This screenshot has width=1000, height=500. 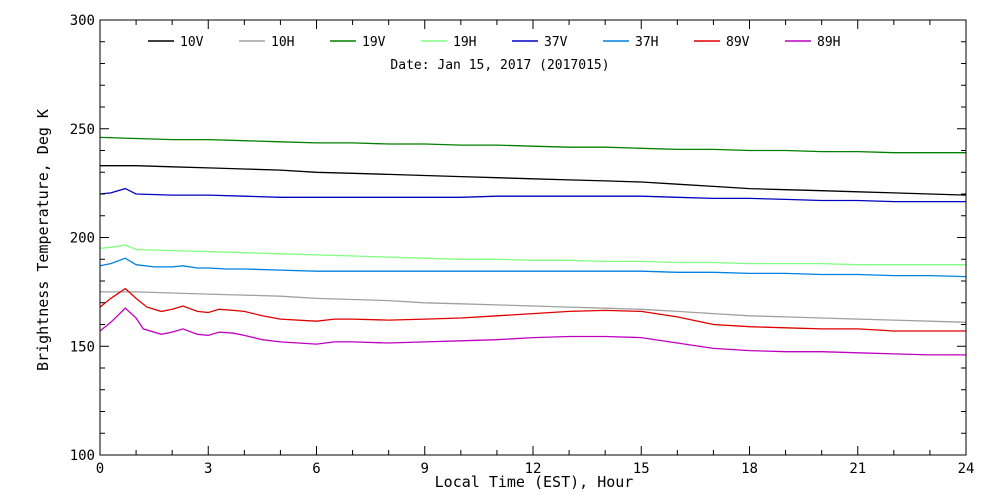 I want to click on y-tick-label: 250, so click(x=82, y=130).